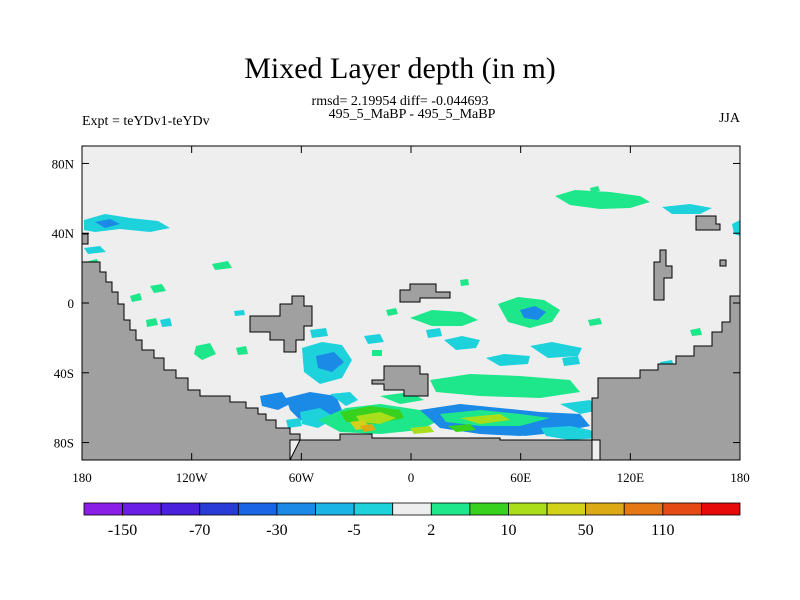 Image resolution: width=800 pixels, height=600 pixels. Describe the element at coordinates (64, 443) in the screenshot. I see `y-tick-label: 80S` at that location.